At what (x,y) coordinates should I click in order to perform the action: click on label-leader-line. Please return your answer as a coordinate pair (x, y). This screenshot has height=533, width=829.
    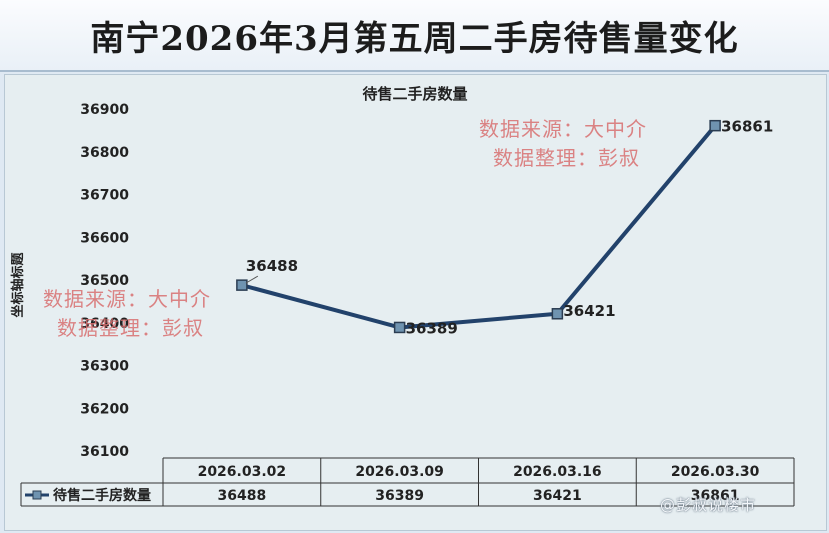
    Looking at the image, I should click on (252, 279).